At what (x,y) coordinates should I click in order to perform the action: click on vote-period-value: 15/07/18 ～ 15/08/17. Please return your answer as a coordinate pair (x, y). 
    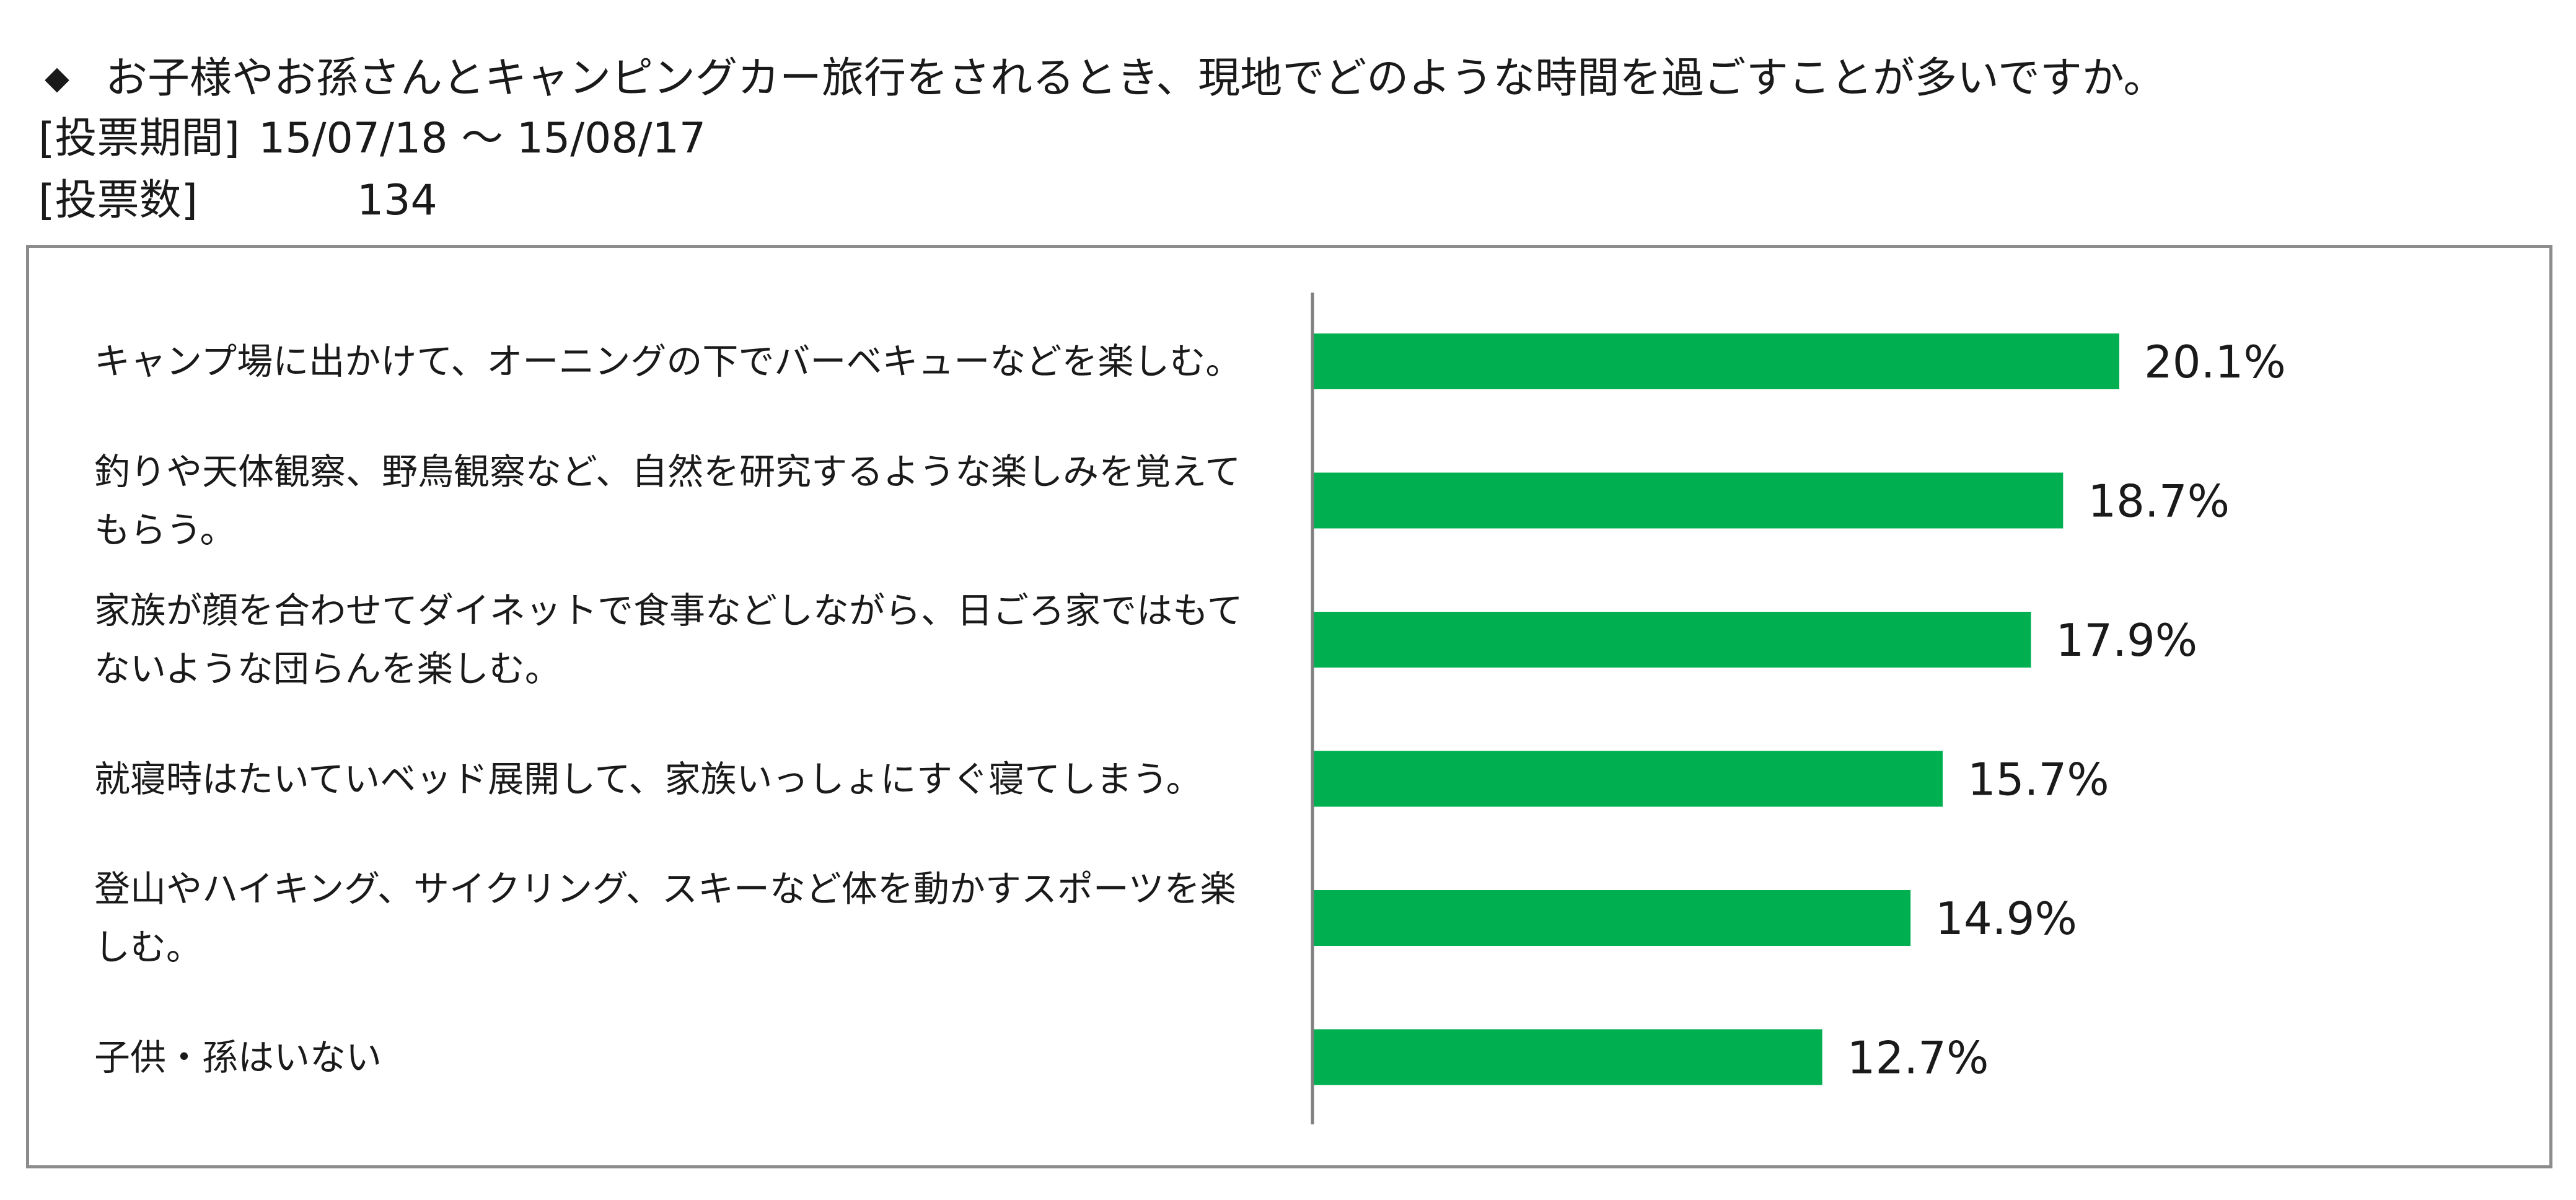
    Looking at the image, I should click on (482, 138).